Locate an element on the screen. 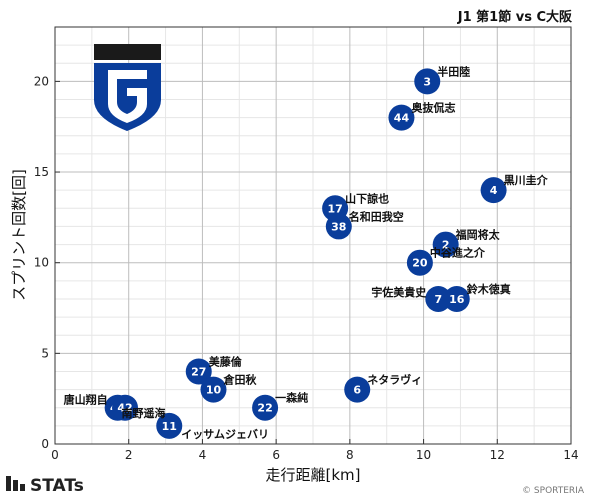  data-point: 南野遥海 is located at coordinates (143, 413).